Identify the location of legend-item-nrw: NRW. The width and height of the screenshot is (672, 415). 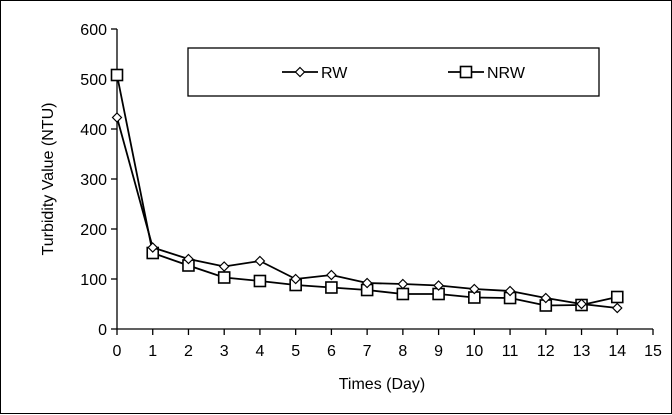
(487, 73).